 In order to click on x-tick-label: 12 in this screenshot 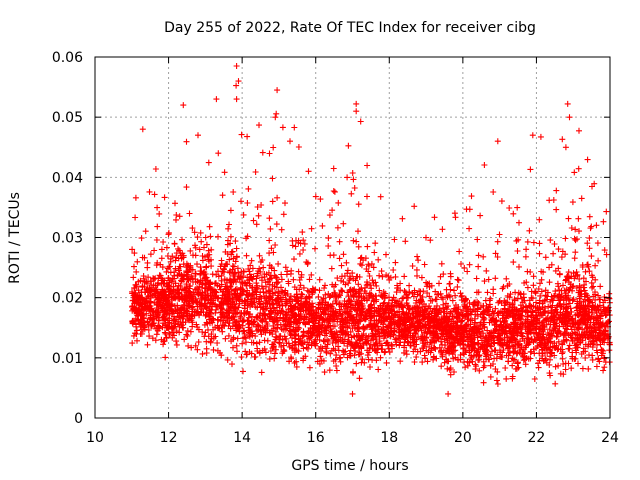, I will do `click(169, 438)`.